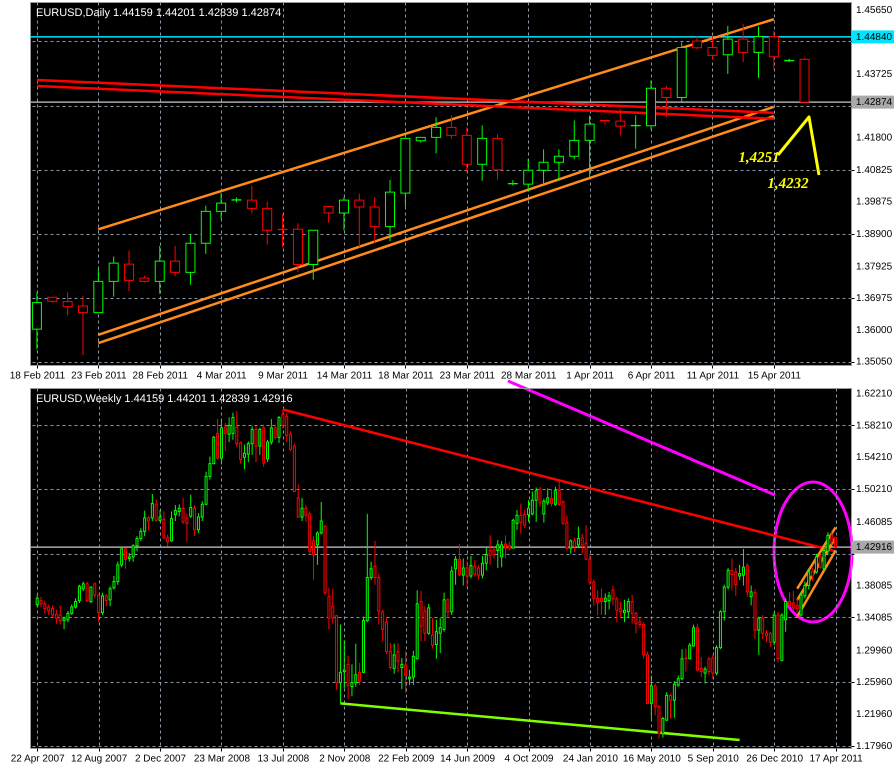 Image resolution: width=894 pixels, height=769 pixels. Describe the element at coordinates (874, 618) in the screenshot. I see `y-tick-label: 1.34085` at that location.